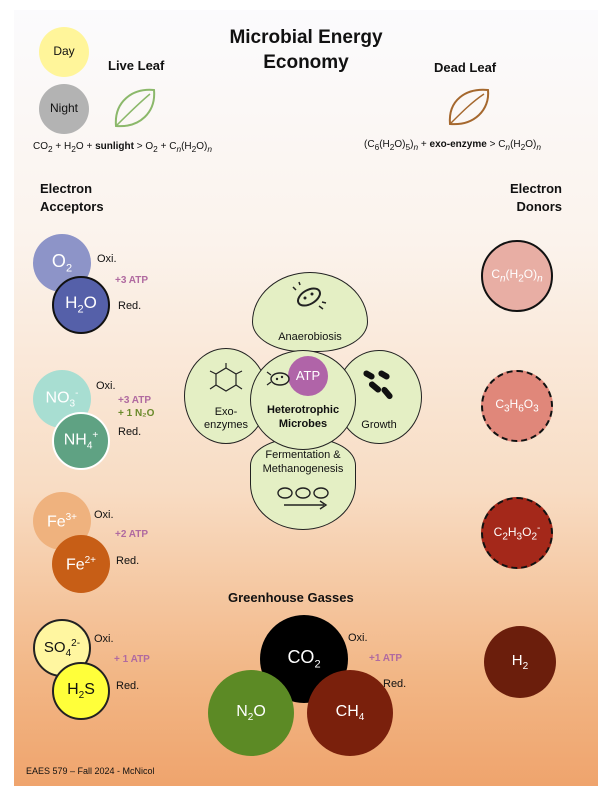  I want to click on fe2-circle: Fe2+, so click(81, 564).